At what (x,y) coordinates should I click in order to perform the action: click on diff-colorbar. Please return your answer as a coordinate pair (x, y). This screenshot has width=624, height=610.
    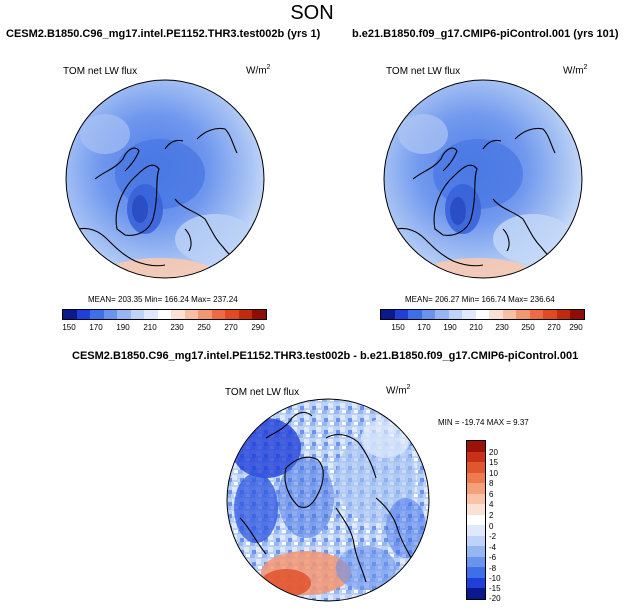
    Looking at the image, I should click on (476, 520).